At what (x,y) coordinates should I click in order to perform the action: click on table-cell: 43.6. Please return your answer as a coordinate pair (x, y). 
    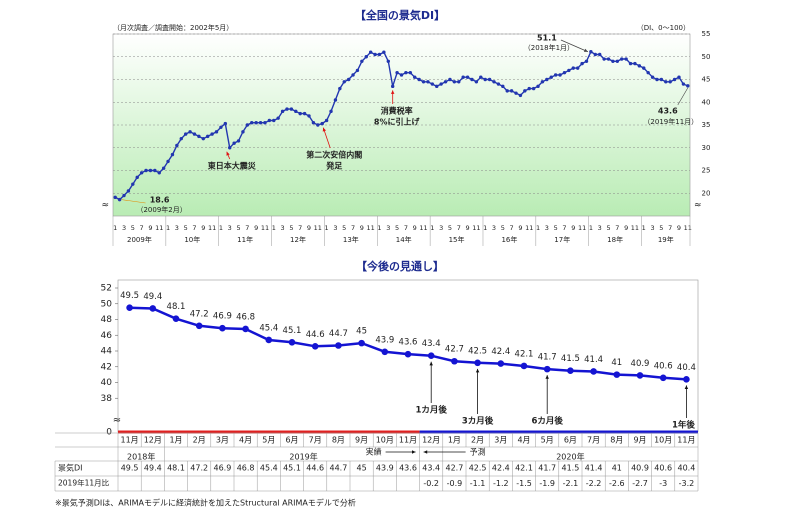
    Looking at the image, I should click on (408, 468).